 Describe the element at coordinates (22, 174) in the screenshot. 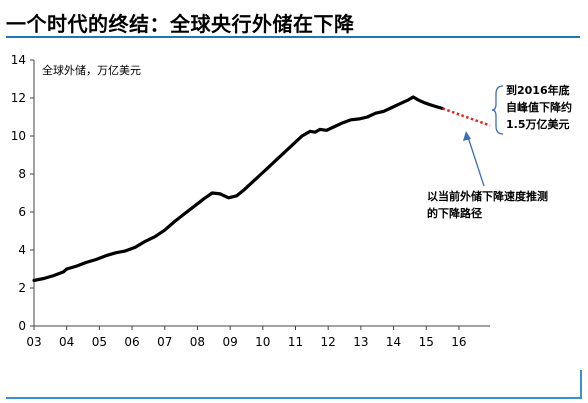

I see `y-tick-label: 8` at that location.